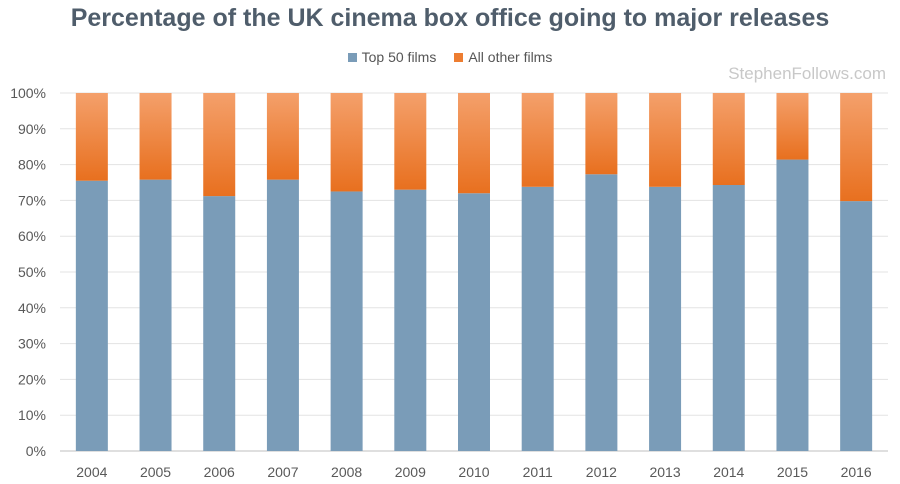  Describe the element at coordinates (282, 472) in the screenshot. I see `x-tick-label: 2007` at that location.